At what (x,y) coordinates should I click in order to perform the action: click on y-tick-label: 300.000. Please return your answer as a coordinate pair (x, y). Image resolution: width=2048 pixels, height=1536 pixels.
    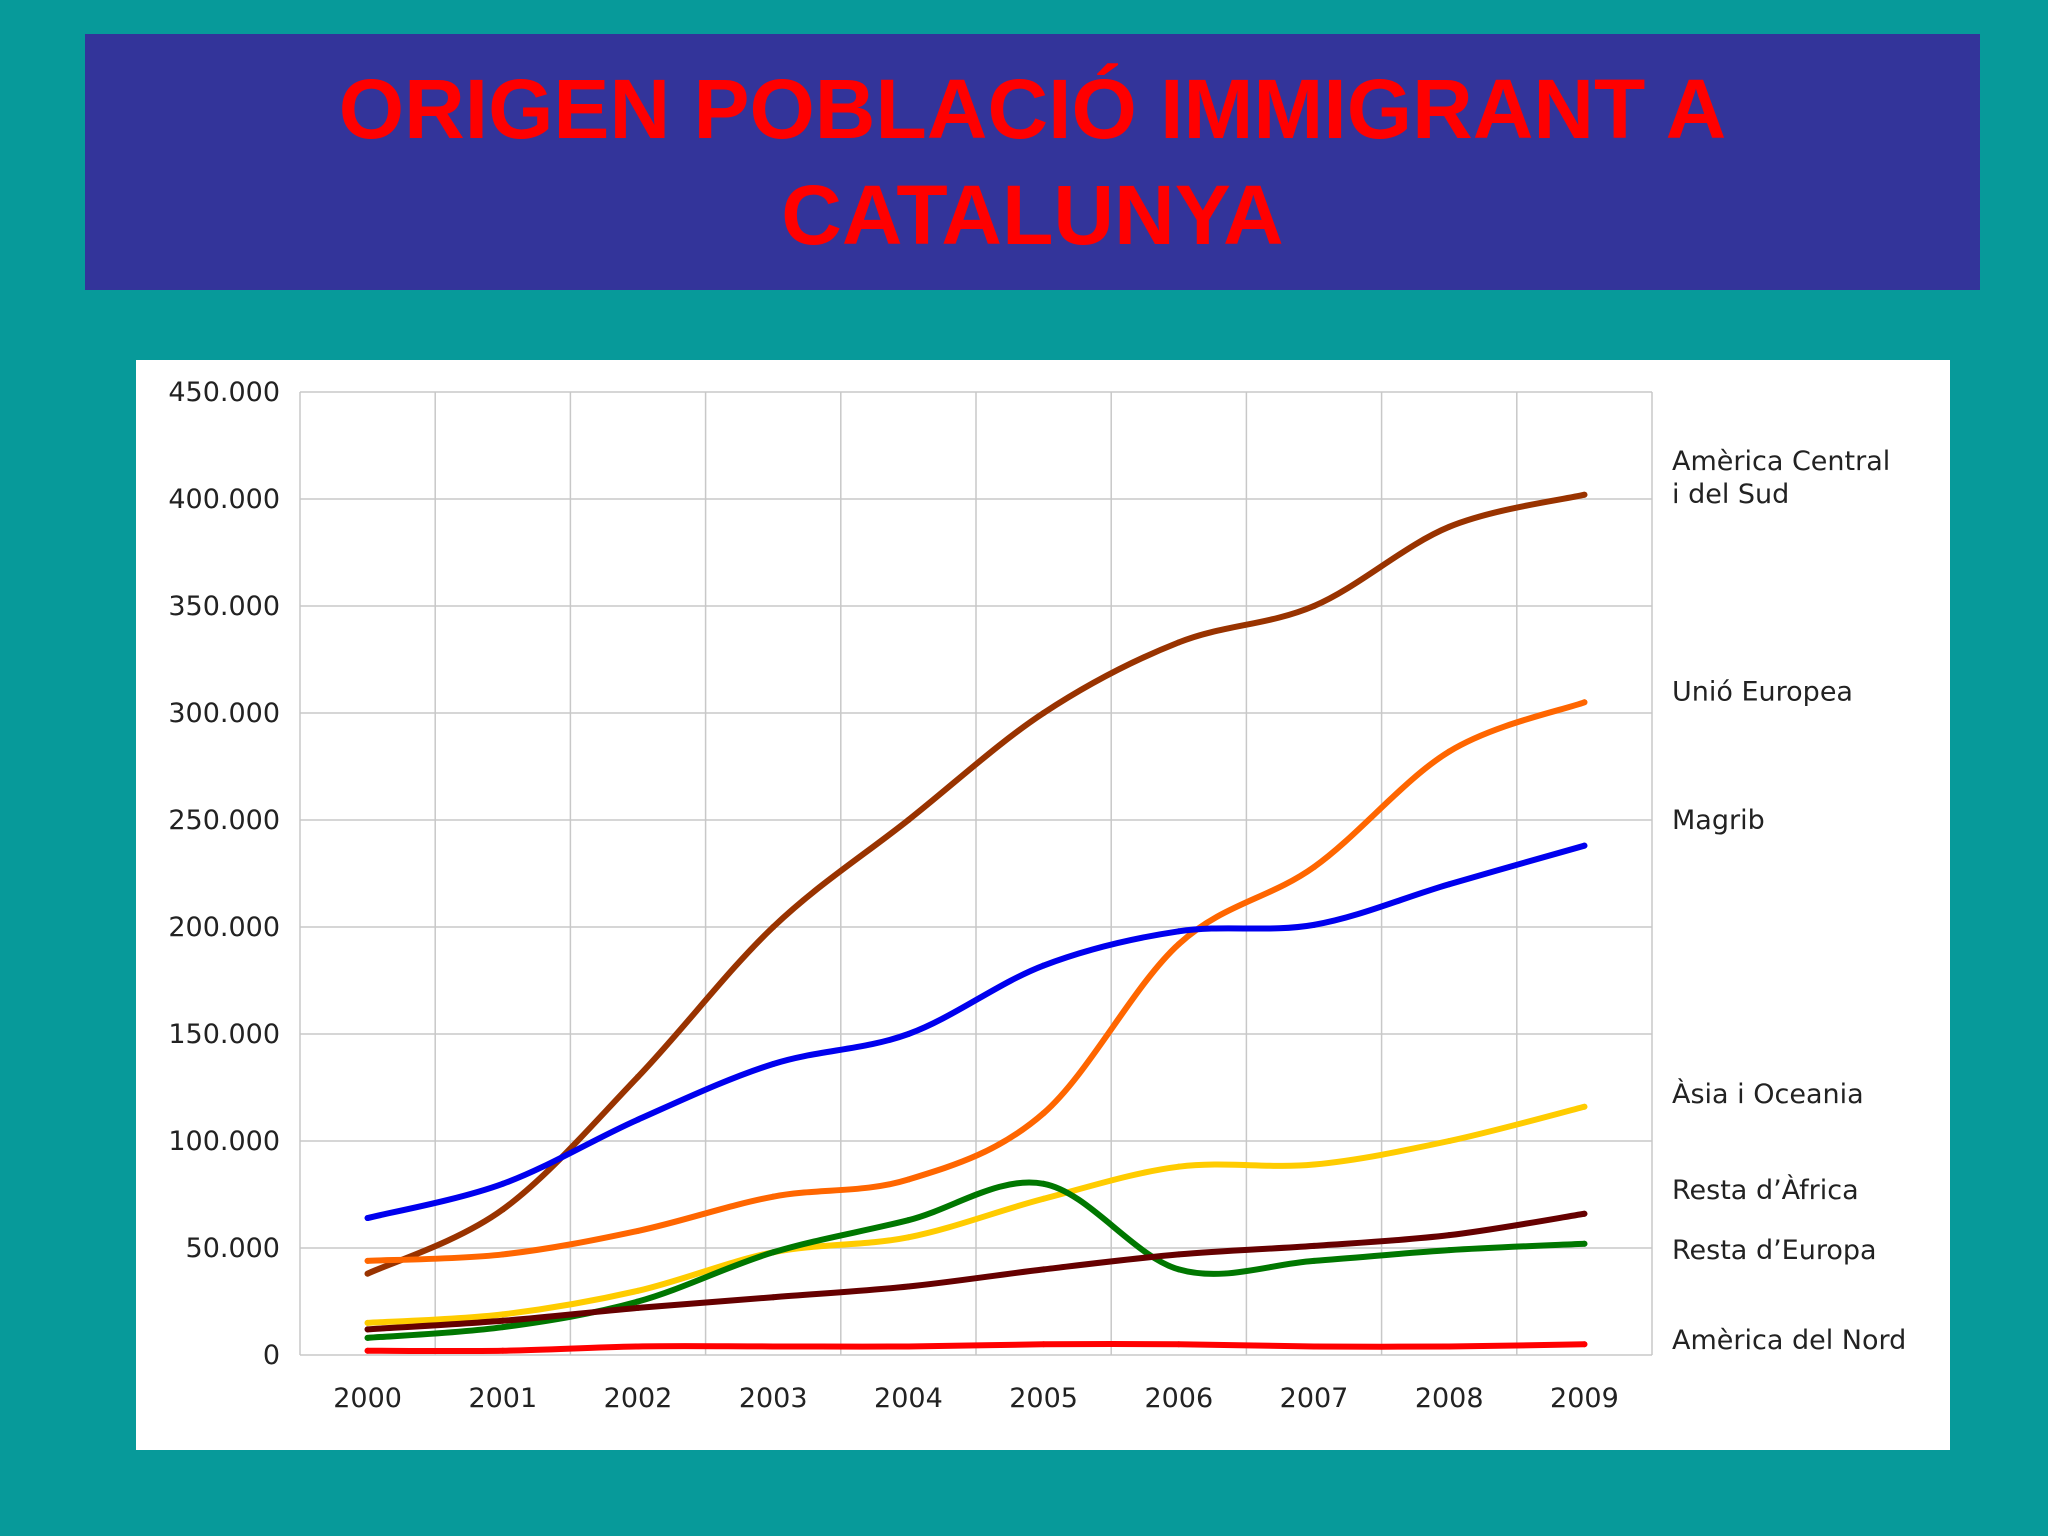
    Looking at the image, I should click on (224, 713).